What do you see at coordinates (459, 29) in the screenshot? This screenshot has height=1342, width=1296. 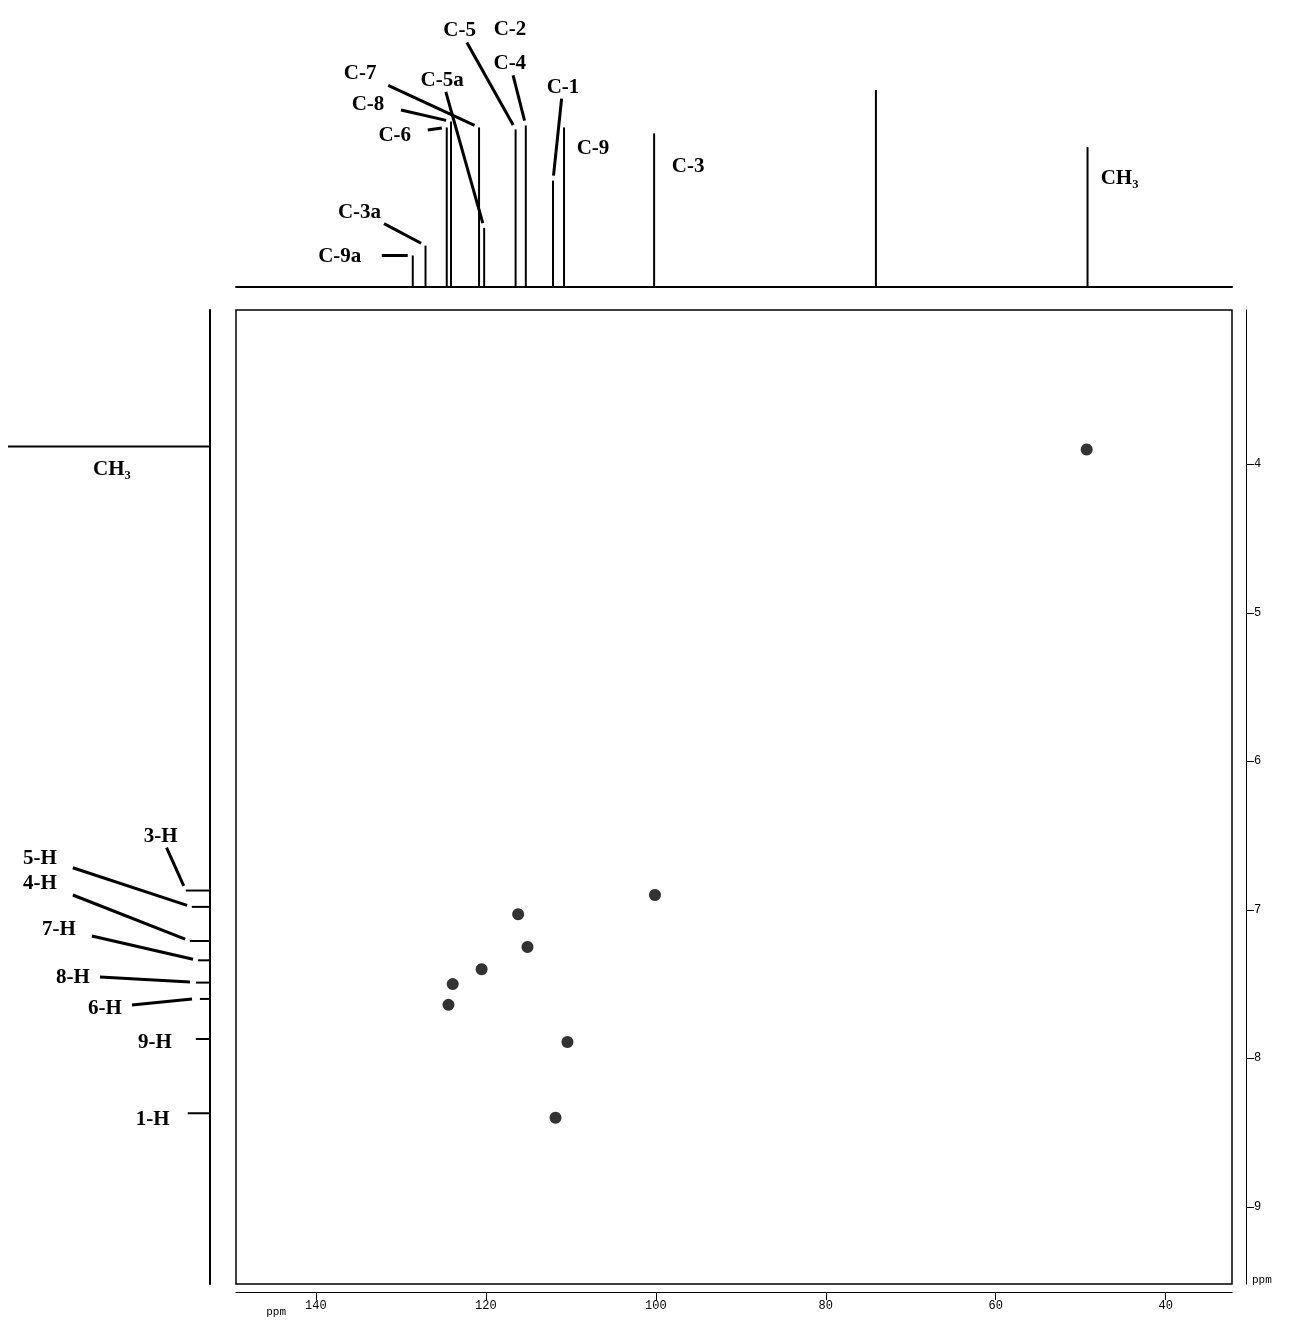 I see `annotation: C-5` at bounding box center [459, 29].